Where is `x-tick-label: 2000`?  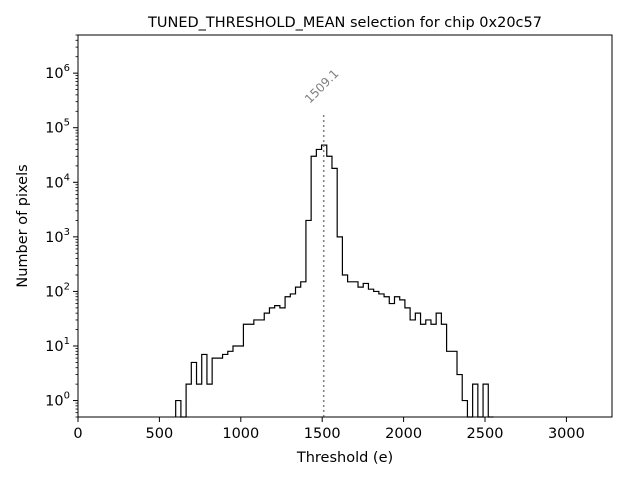
x-tick-label: 2000 is located at coordinates (403, 434).